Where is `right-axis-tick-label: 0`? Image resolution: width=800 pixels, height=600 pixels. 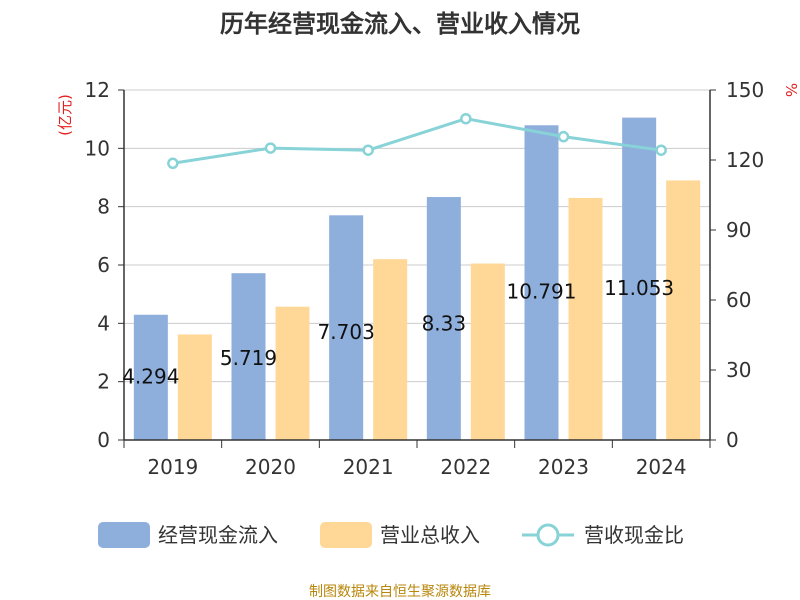
right-axis-tick-label: 0 is located at coordinates (732, 440).